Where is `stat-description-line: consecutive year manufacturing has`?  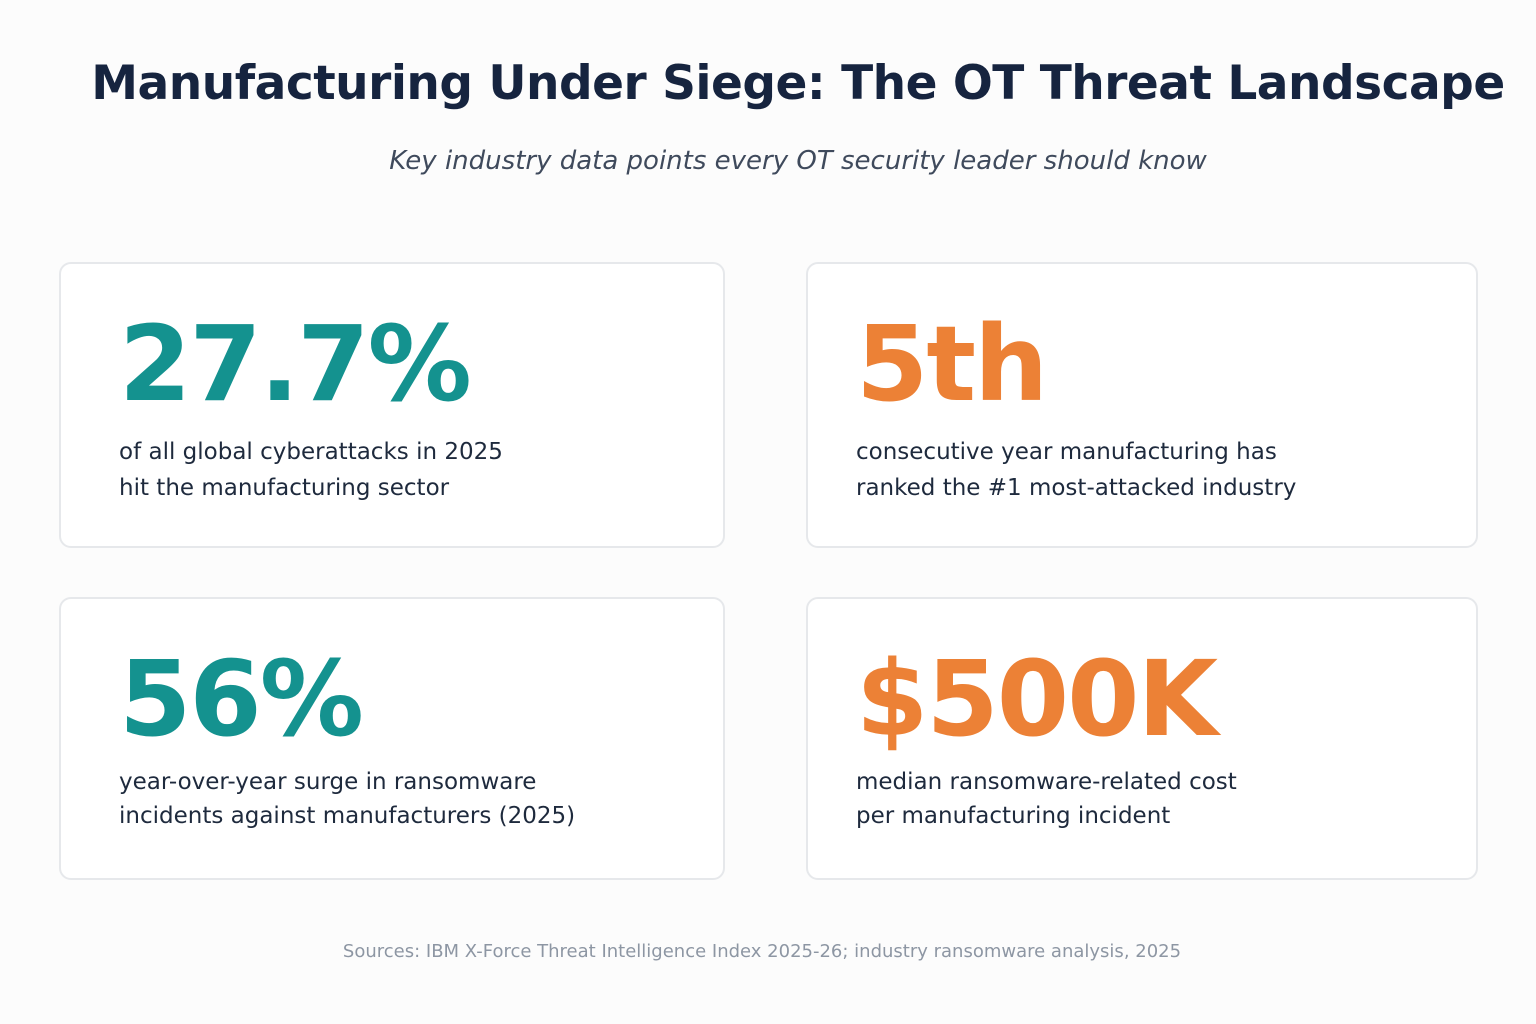 stat-description-line: consecutive year manufacturing has is located at coordinates (1066, 452).